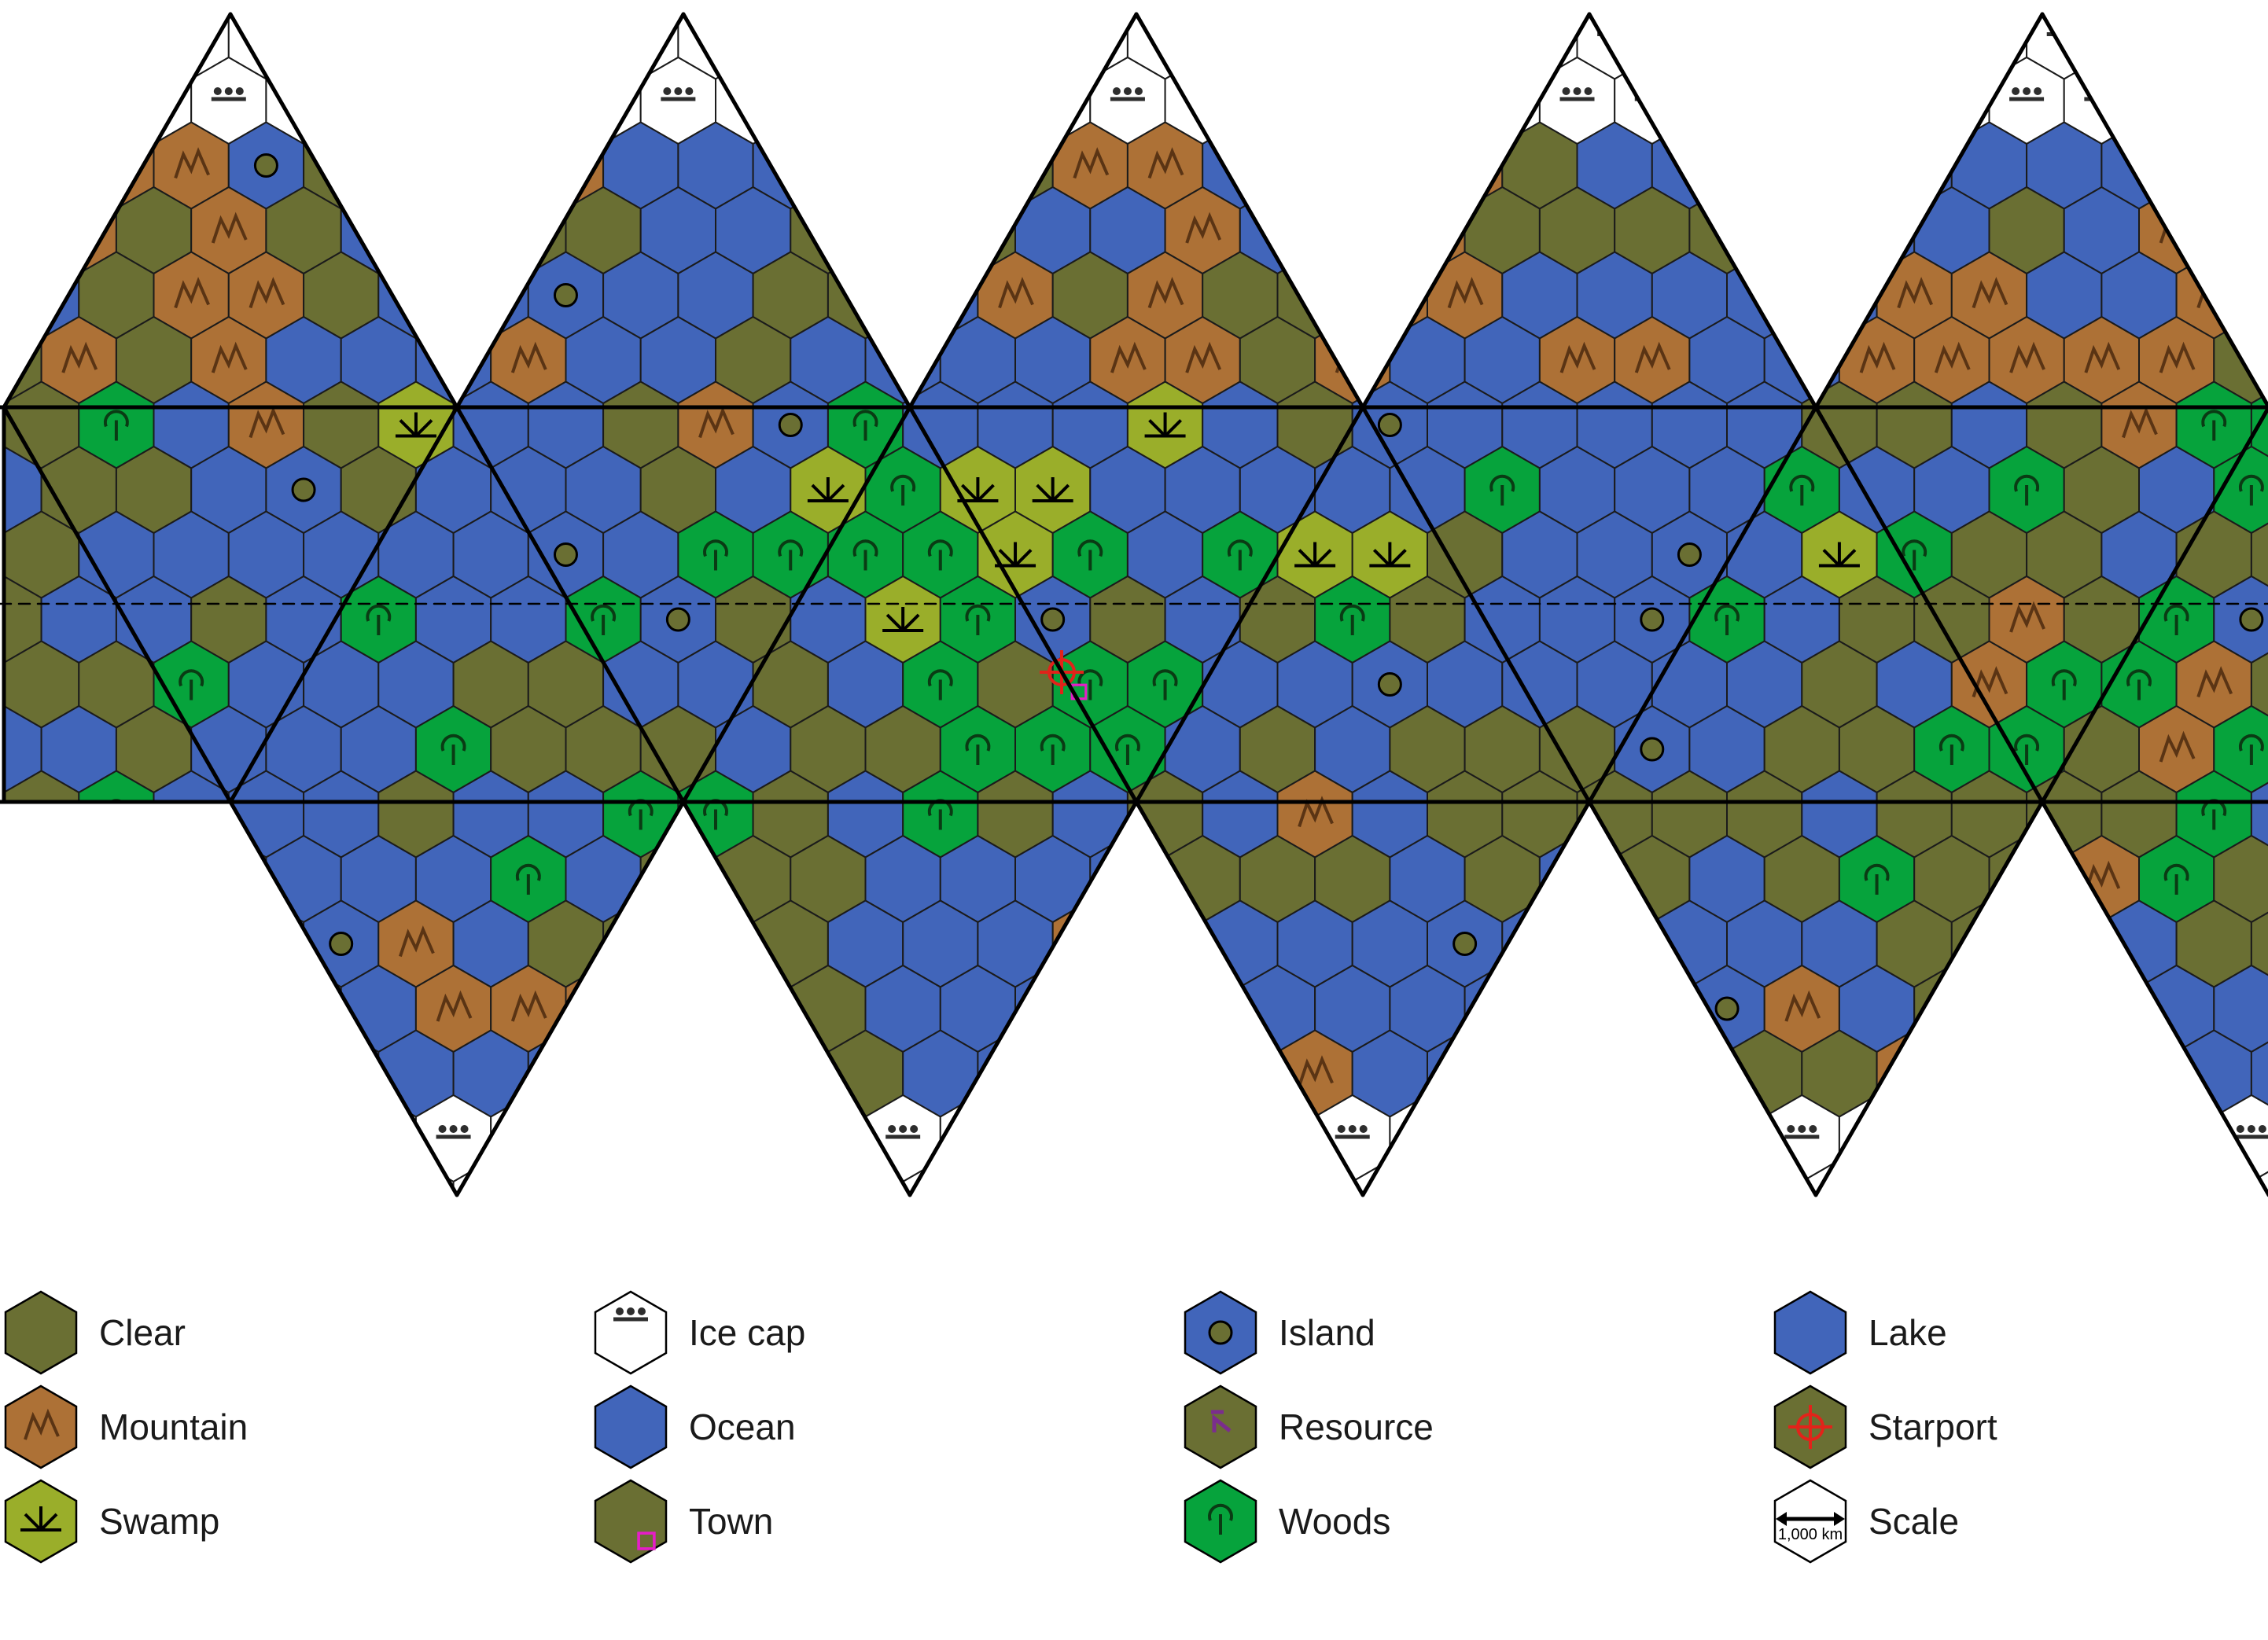  I want to click on ocean-hex-icon, so click(631, 1426).